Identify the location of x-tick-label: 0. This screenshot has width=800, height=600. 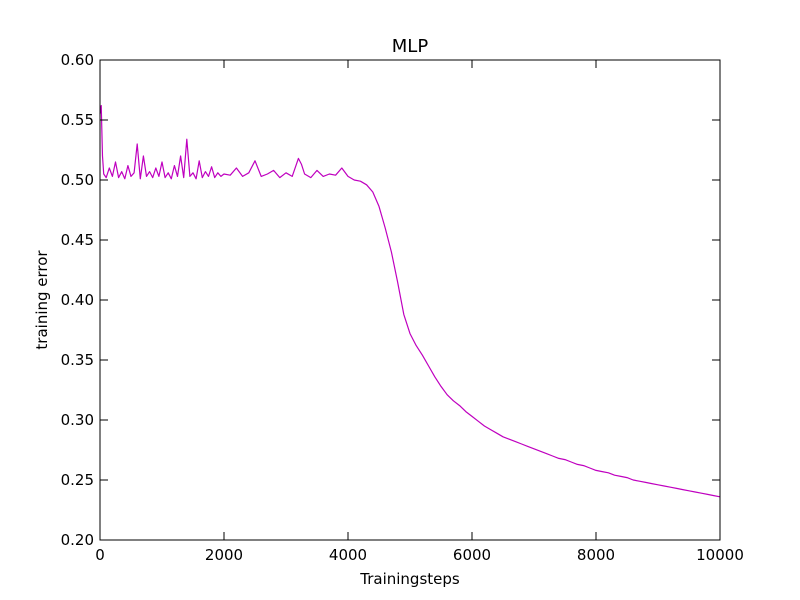
(100, 555).